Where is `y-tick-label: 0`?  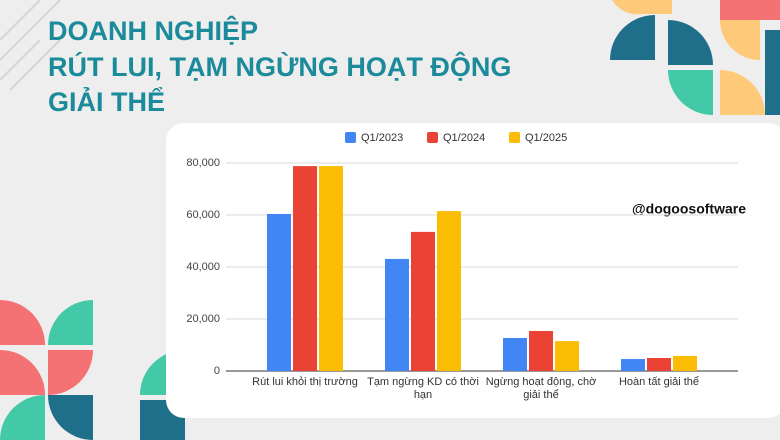
y-tick-label: 0 is located at coordinates (217, 371).